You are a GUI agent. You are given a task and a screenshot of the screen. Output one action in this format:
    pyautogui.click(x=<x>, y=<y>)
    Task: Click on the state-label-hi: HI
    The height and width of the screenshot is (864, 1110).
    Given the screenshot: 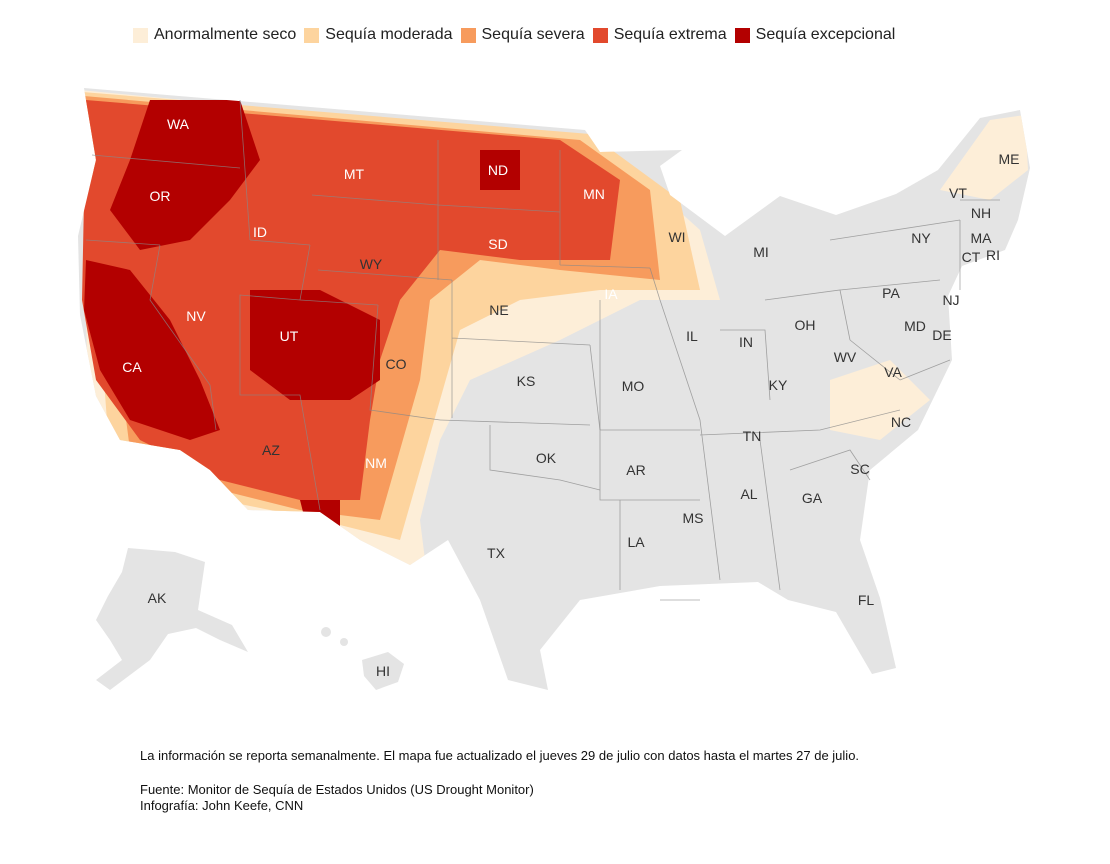 What is the action you would take?
    pyautogui.click(x=383, y=671)
    